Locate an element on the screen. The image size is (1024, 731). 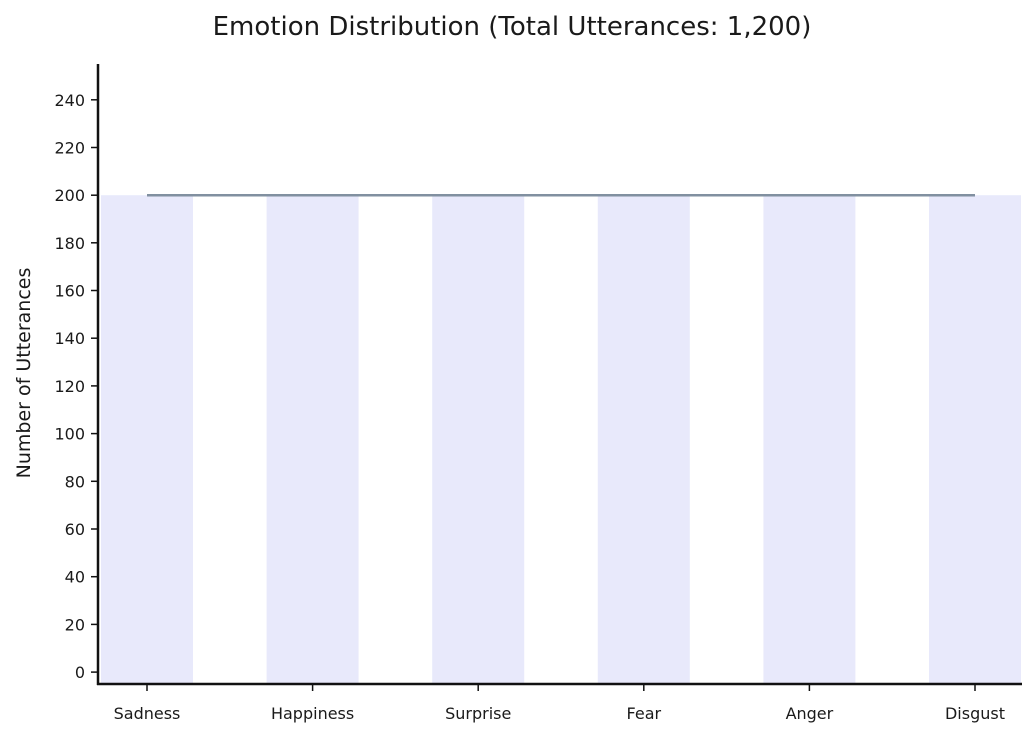
x-ticks-layer: Sadness Happiness Surprise Fear Anger Disgust is located at coordinates (559, 703).